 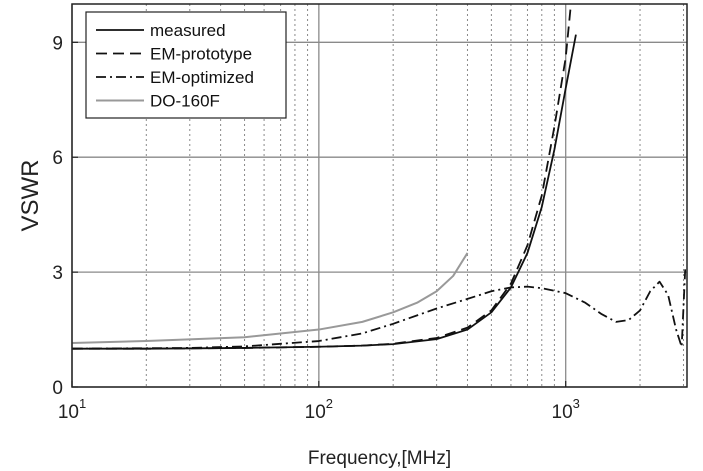 What do you see at coordinates (566, 409) in the screenshot?
I see `x-tick-label: 10³` at bounding box center [566, 409].